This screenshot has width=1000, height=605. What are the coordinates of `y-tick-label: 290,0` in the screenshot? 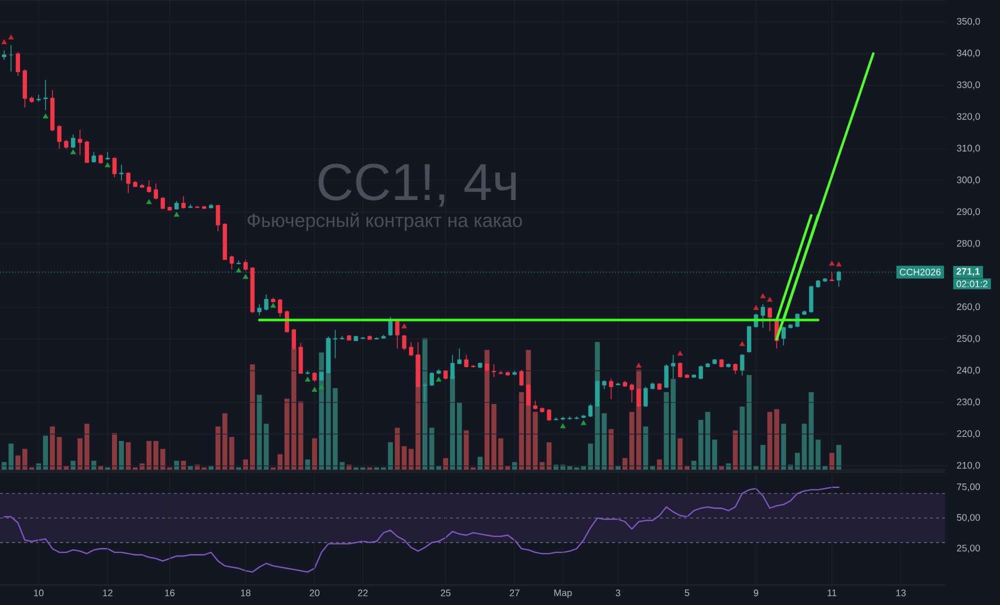 It's located at (968, 212).